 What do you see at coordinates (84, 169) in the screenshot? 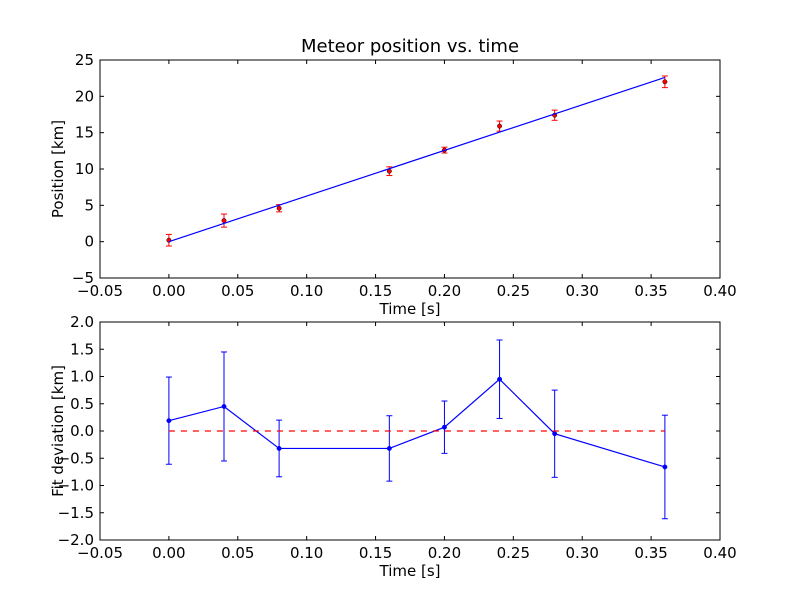
I see `y-tick-label: 10` at bounding box center [84, 169].